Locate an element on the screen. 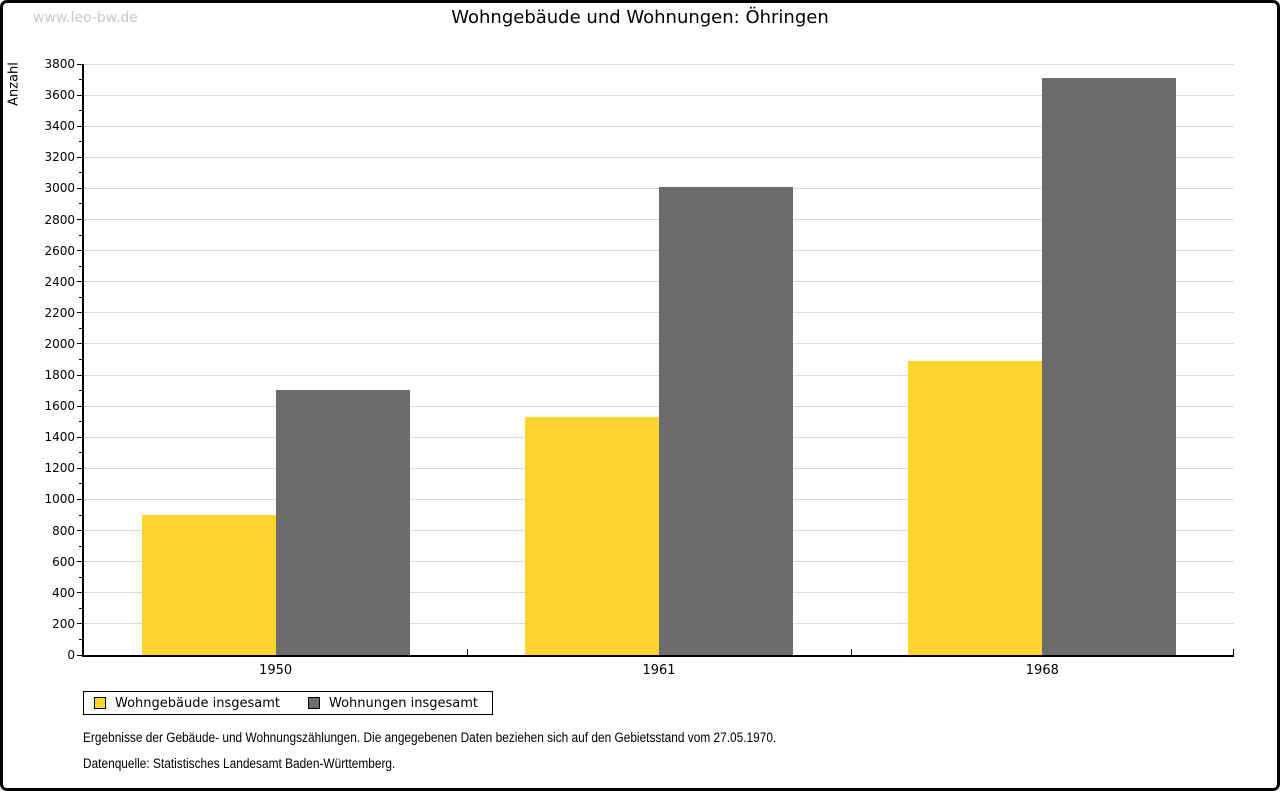  y-axis-tick-label: 400 is located at coordinates (63, 592).